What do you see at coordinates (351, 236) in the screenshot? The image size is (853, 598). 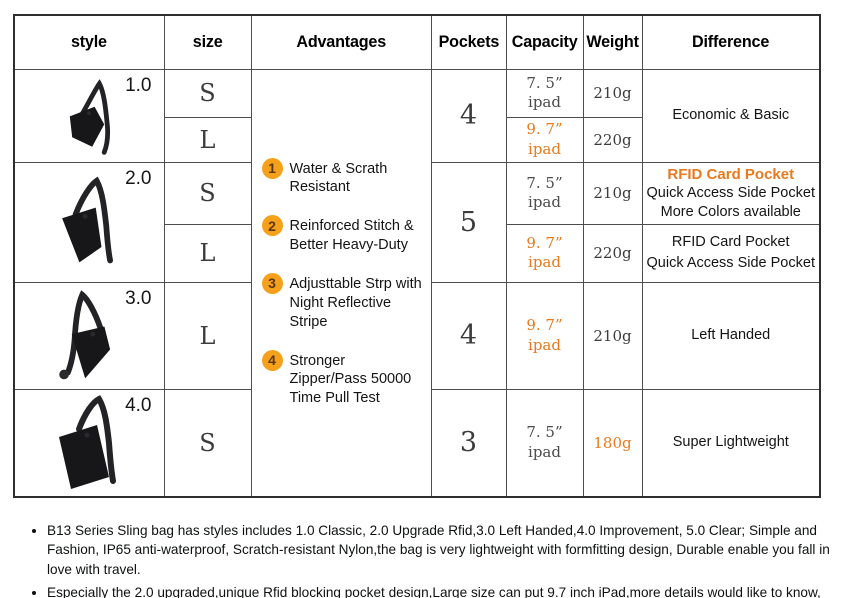 I see `advantage-2-text: Reinforced Stitch & Better Heavy-Duty` at bounding box center [351, 236].